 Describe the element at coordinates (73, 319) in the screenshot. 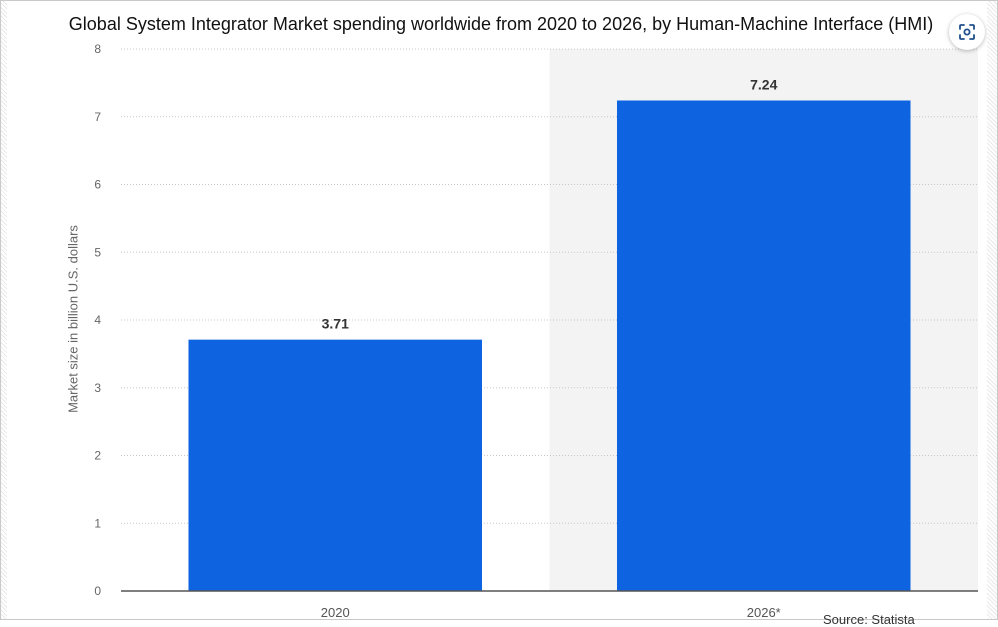

I see `y-axis-label: Market size in billion U.S. dollars` at that location.